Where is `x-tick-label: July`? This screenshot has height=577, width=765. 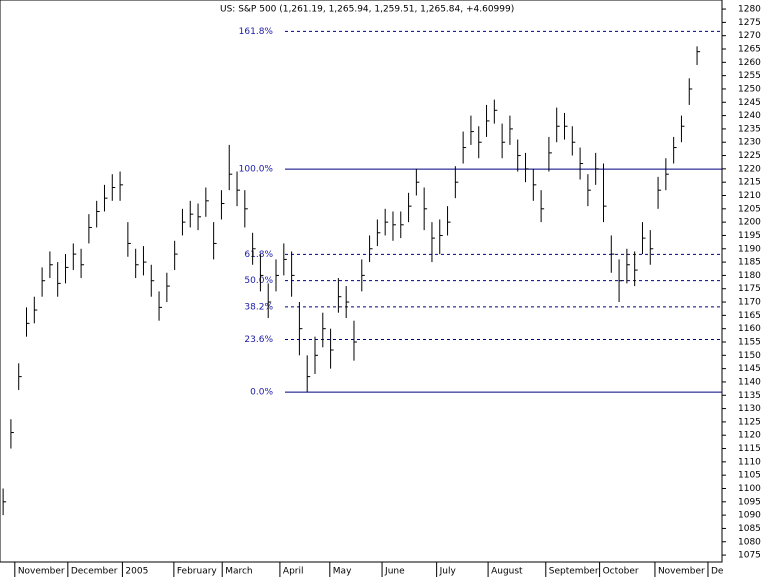
x-tick-label: July is located at coordinates (448, 572).